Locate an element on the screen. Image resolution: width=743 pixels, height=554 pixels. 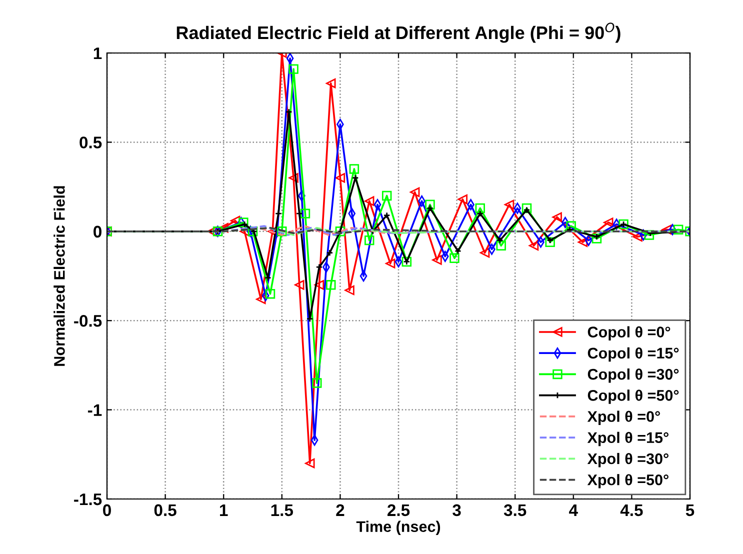
x-tick-label: 3 is located at coordinates (456, 510).